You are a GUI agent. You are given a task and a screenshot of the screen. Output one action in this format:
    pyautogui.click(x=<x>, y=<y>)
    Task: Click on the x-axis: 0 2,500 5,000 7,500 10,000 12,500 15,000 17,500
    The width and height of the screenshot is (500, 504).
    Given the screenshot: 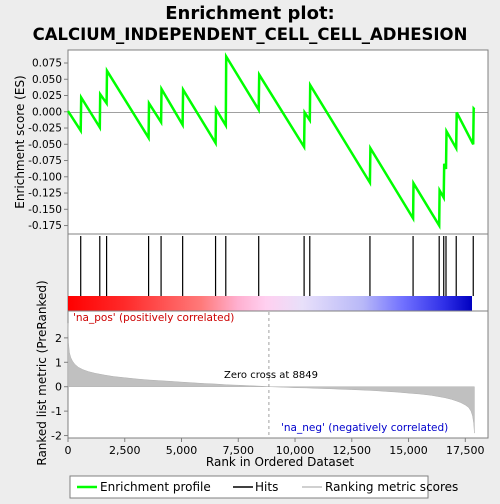 What is the action you would take?
    pyautogui.click(x=275, y=447)
    